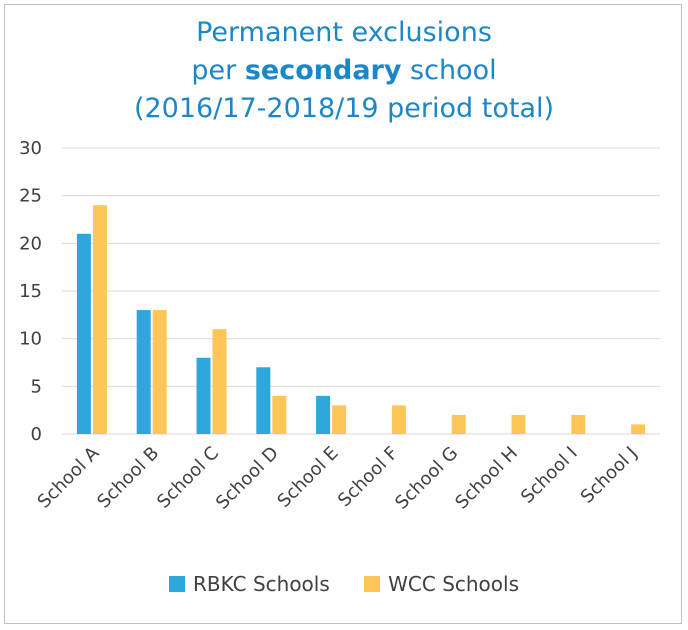 The image size is (688, 630). What do you see at coordinates (261, 584) in the screenshot?
I see `legend-label-rbkc: RBKC Schools` at bounding box center [261, 584].